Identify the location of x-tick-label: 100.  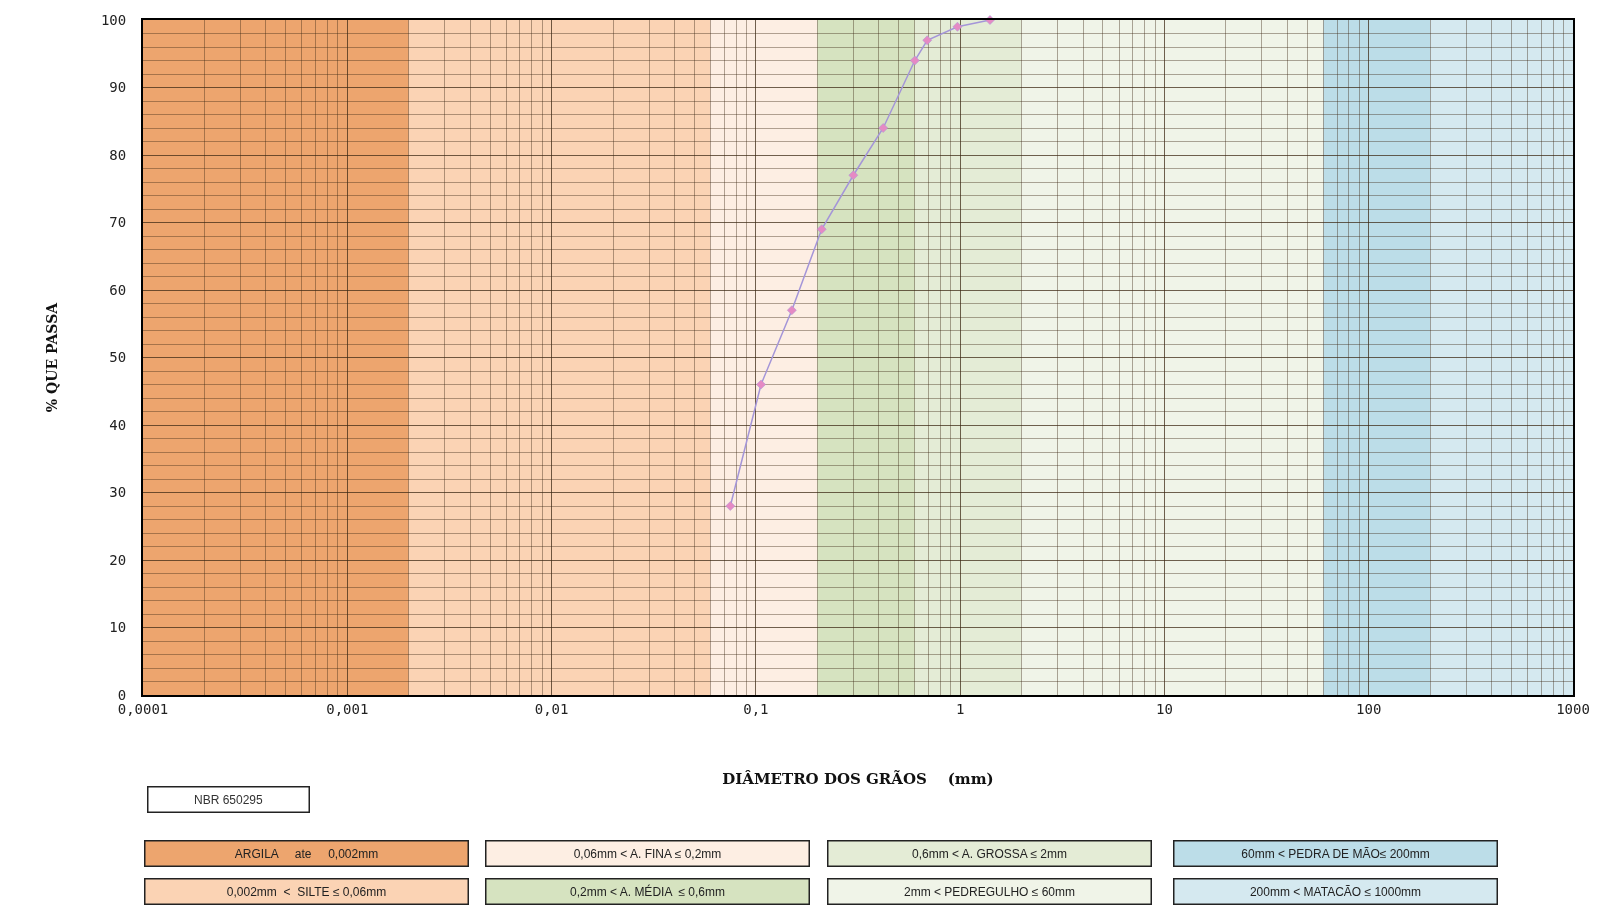
(1369, 708).